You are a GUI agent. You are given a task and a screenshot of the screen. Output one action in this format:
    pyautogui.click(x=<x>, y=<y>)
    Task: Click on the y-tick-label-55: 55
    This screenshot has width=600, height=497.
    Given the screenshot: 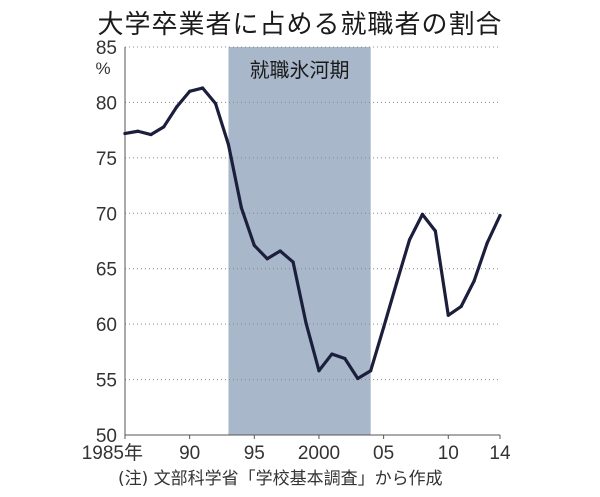 What is the action you would take?
    pyautogui.click(x=106, y=381)
    